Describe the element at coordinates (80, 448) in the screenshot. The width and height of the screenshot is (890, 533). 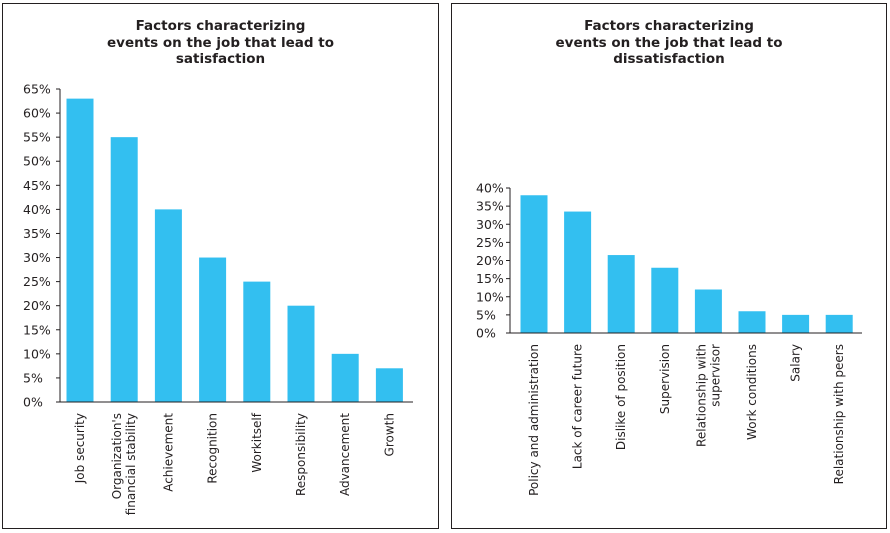
I see `x-category-label: Job security` at that location.